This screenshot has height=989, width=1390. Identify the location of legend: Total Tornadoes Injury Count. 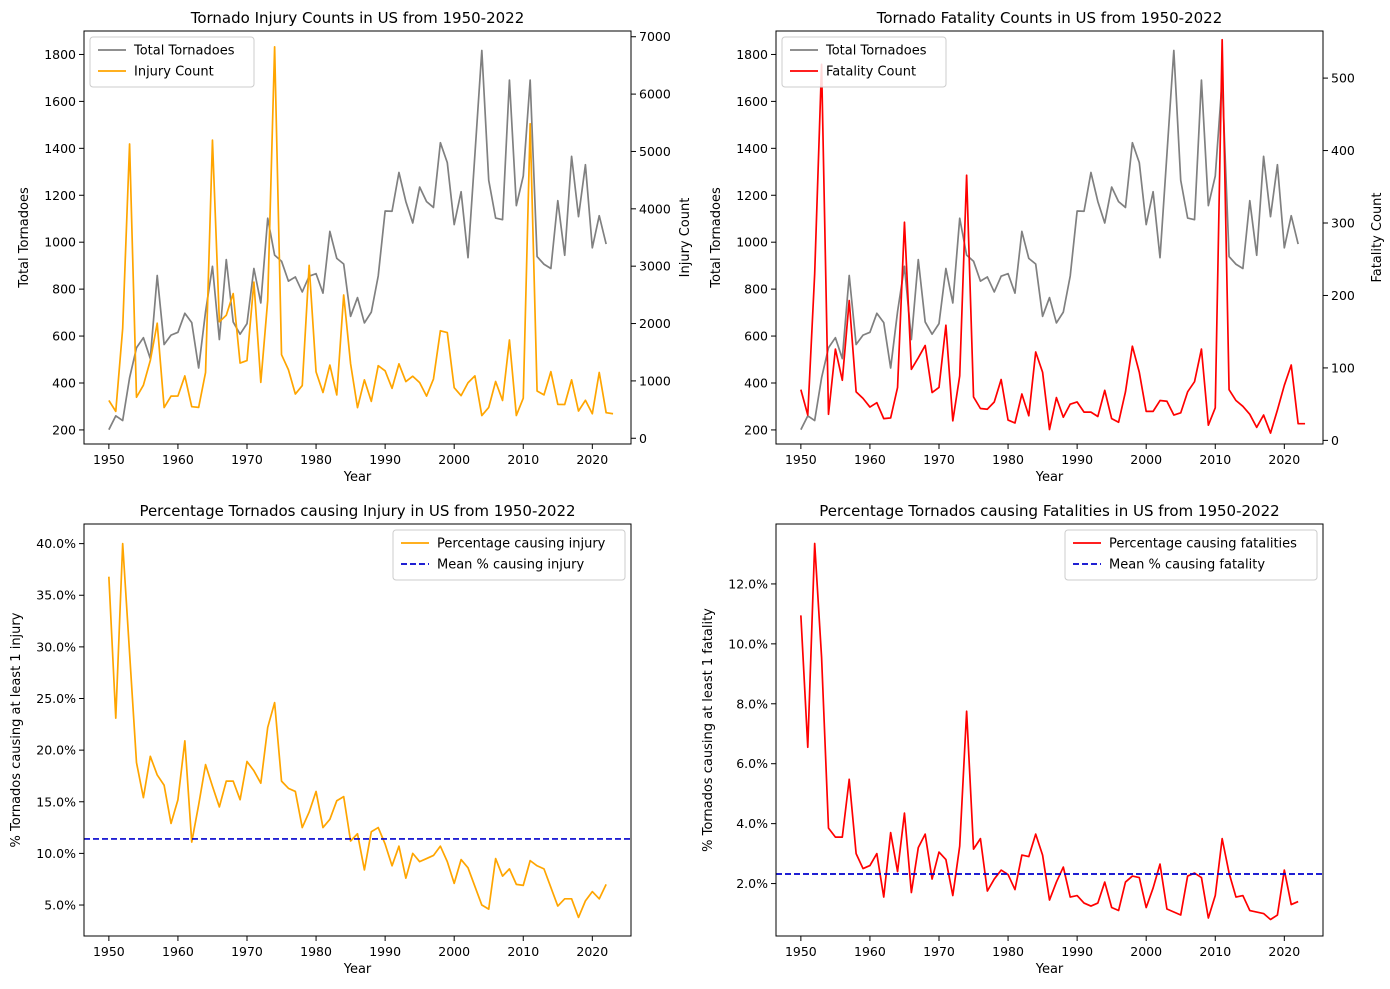
(172, 62).